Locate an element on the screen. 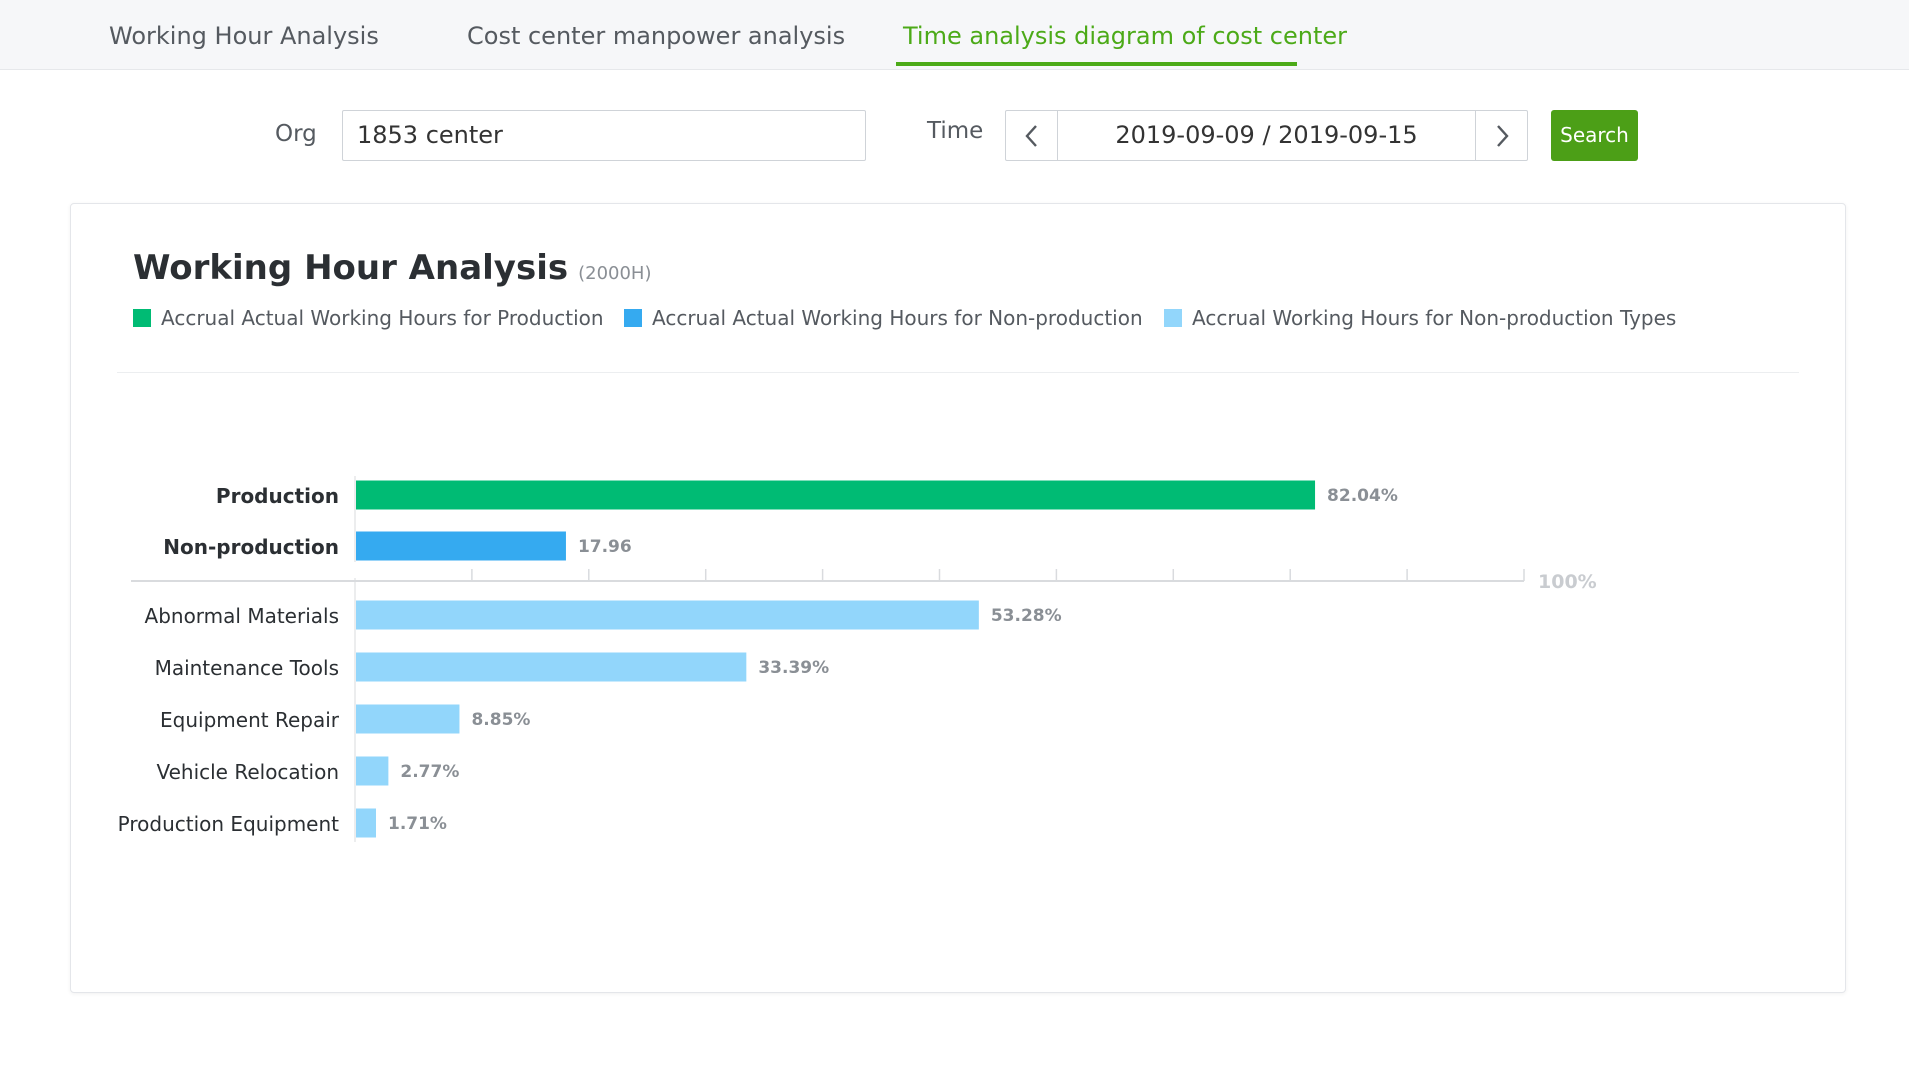 Image resolution: width=1909 pixels, height=1075 pixels. bar-production-equipment is located at coordinates (366, 823).